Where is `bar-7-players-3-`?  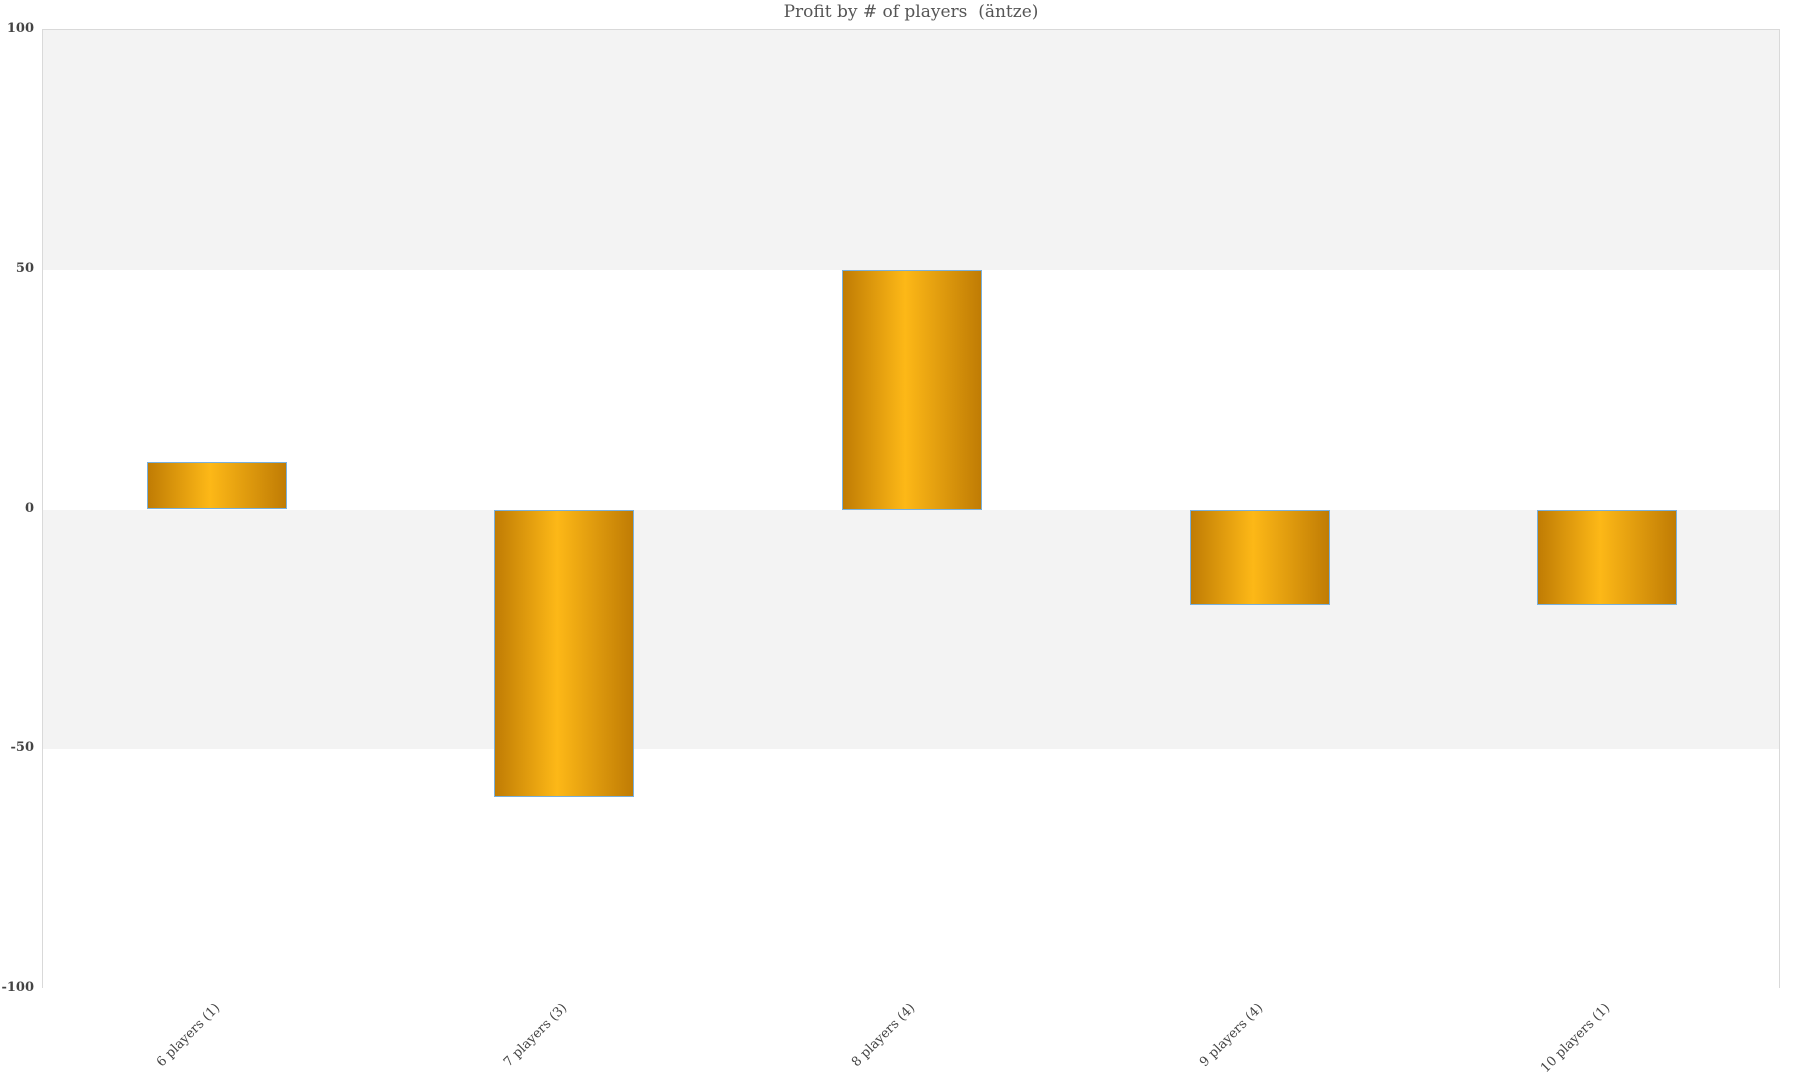 bar-7-players-3- is located at coordinates (564, 653).